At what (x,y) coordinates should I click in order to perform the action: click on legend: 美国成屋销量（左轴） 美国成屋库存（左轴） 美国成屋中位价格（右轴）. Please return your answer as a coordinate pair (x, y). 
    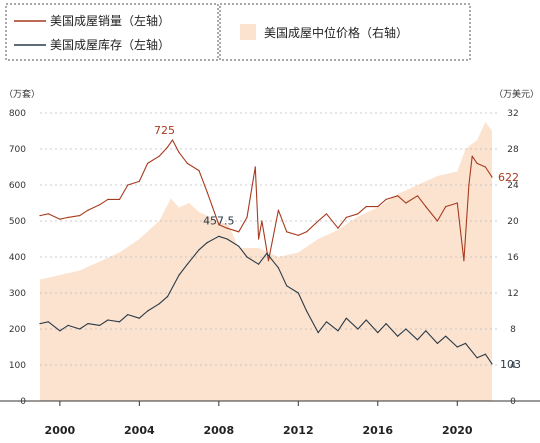
    Looking at the image, I should click on (238, 32).